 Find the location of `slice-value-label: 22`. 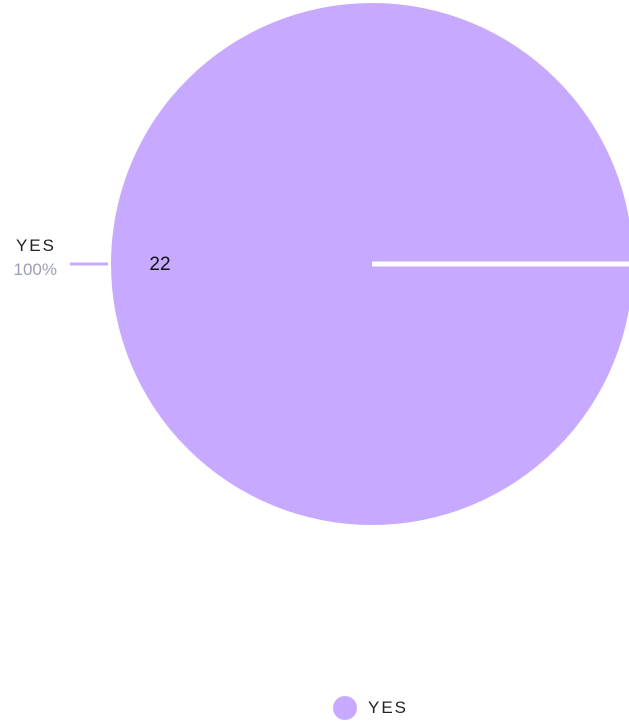

slice-value-label: 22 is located at coordinates (159, 264).